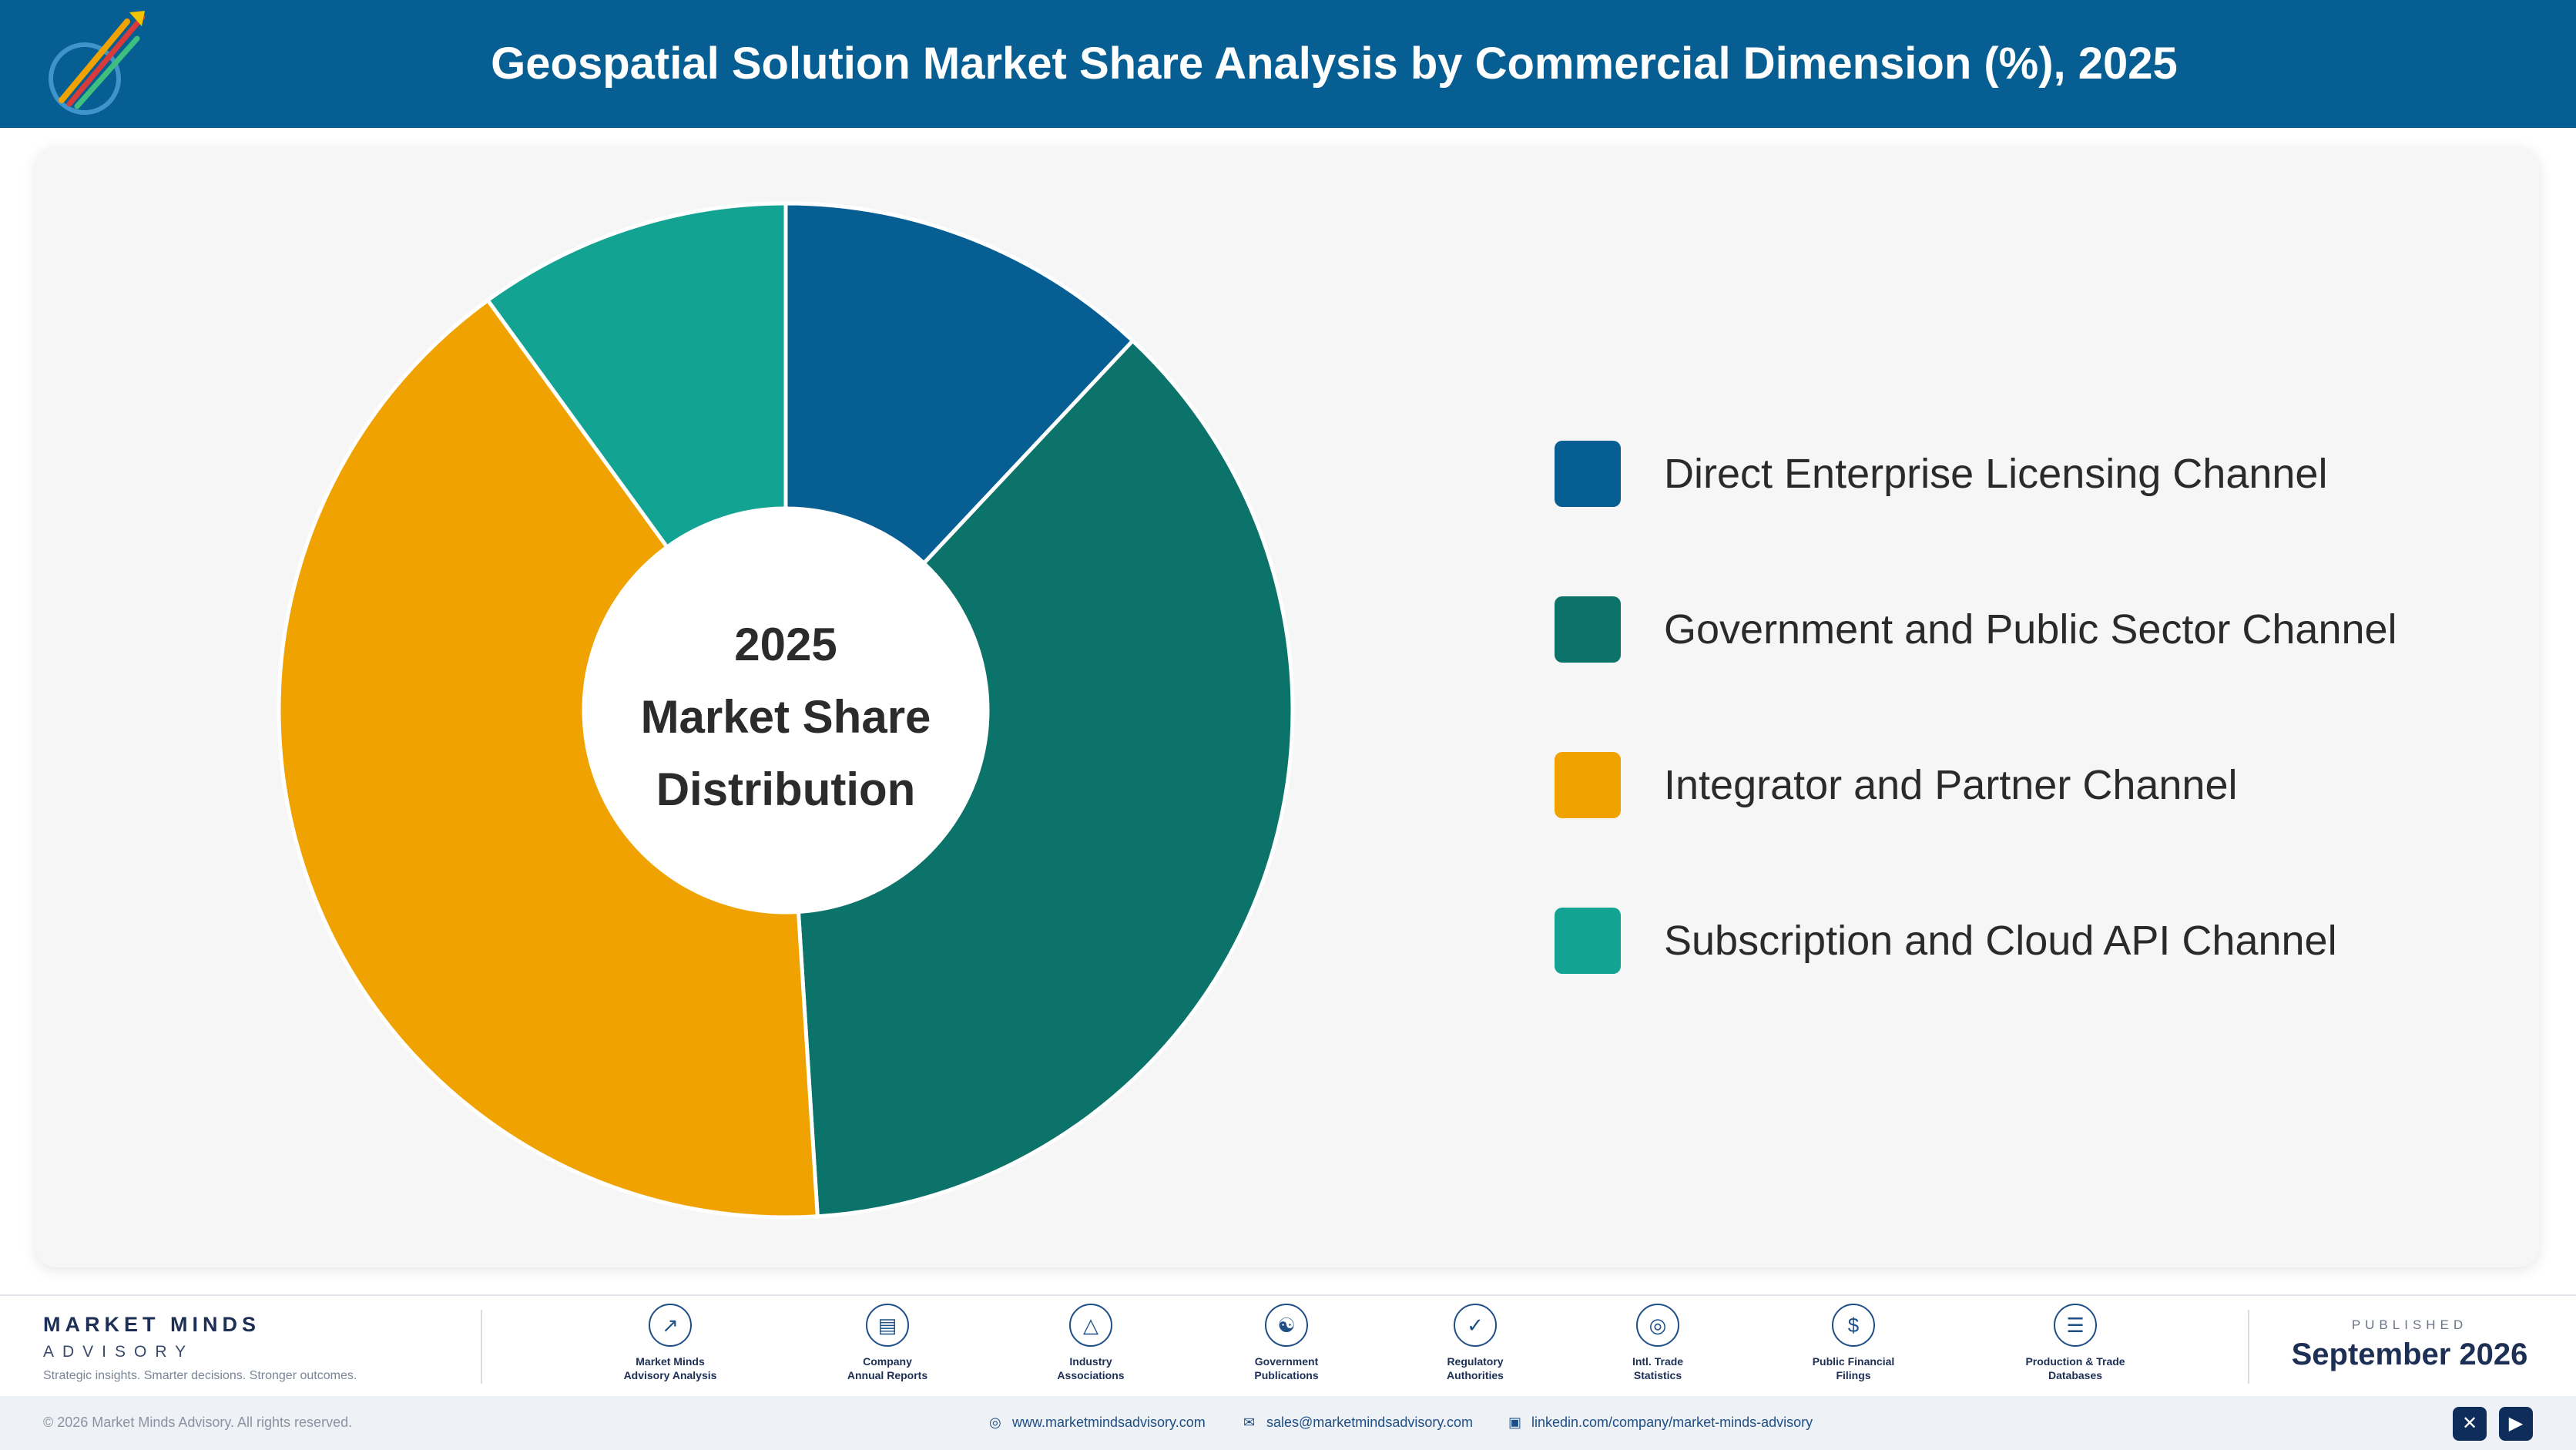  I want to click on source-item: ☯ Government Publications, so click(1286, 1343).